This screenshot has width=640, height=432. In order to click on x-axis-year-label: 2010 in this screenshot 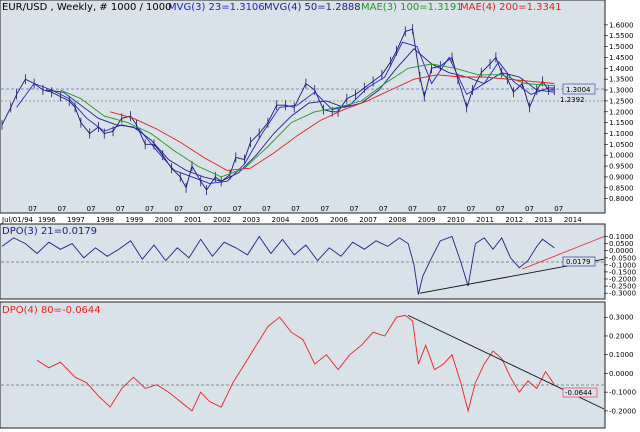, I will do `click(456, 220)`.